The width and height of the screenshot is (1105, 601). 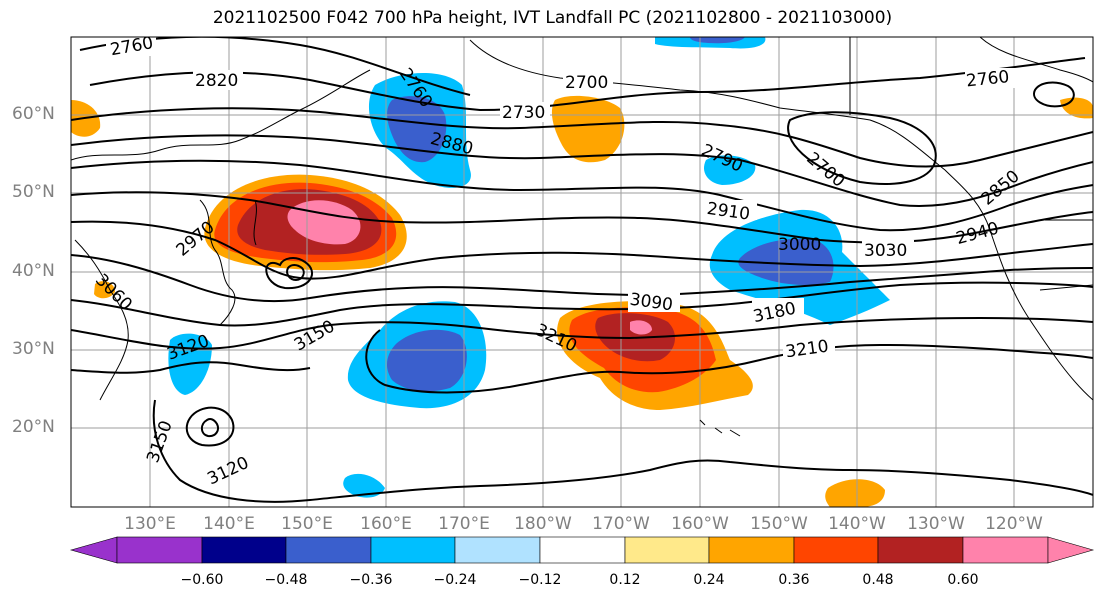 I want to click on colorbar-tick-label: −0.48, so click(x=286, y=580).